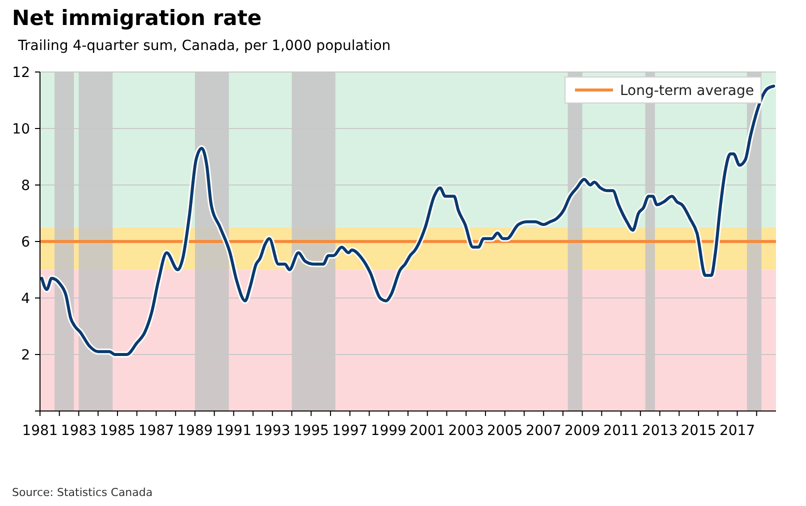 The height and width of the screenshot is (506, 806). Describe the element at coordinates (388, 431) in the screenshot. I see `x-tick-label: 1999` at that location.